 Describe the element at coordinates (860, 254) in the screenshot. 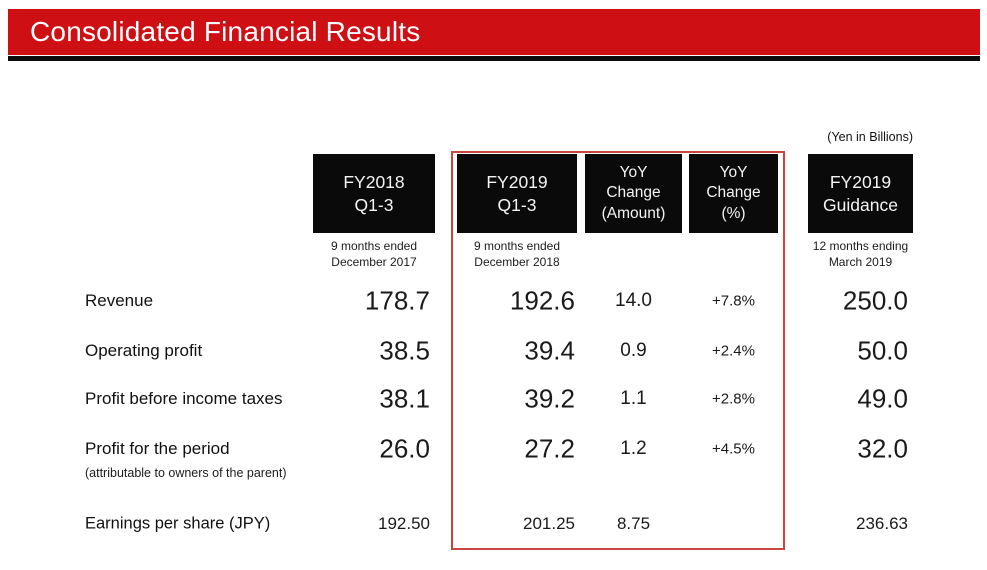

I see `subheader-guidance: 12 months ending March 2019` at that location.